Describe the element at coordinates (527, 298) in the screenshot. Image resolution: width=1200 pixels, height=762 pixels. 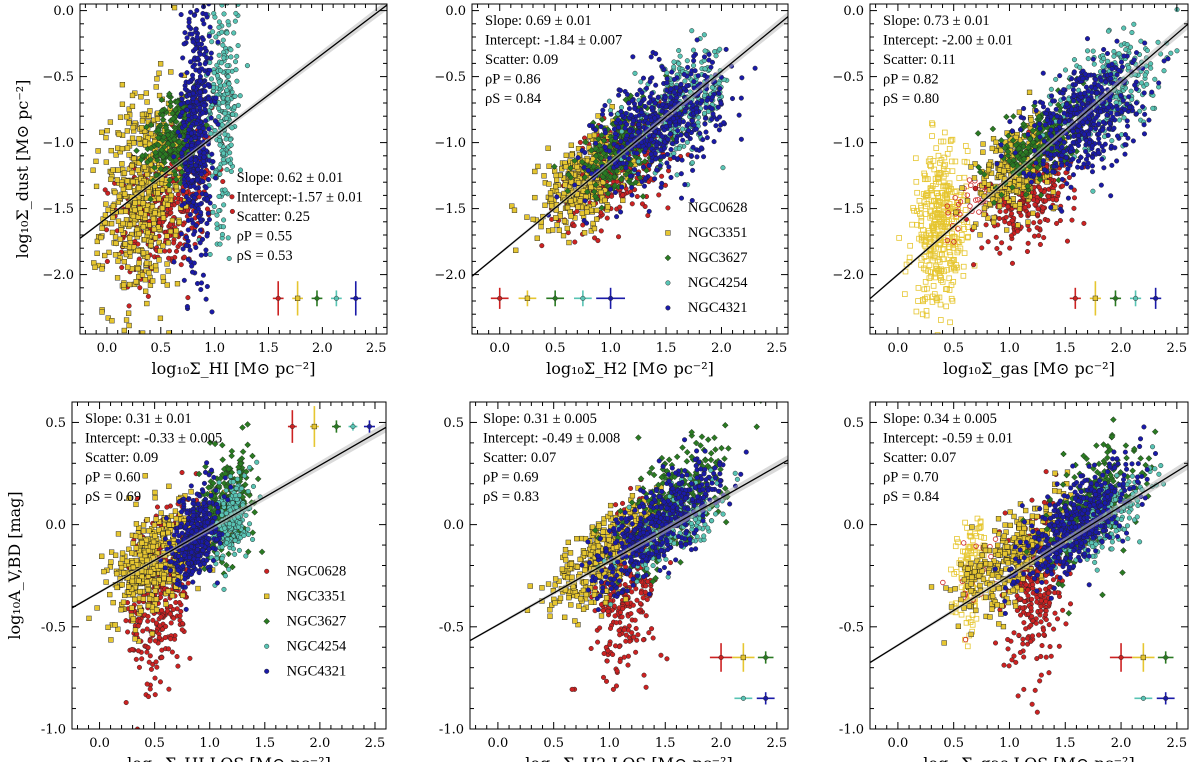
I see `errorbar-marker` at that location.